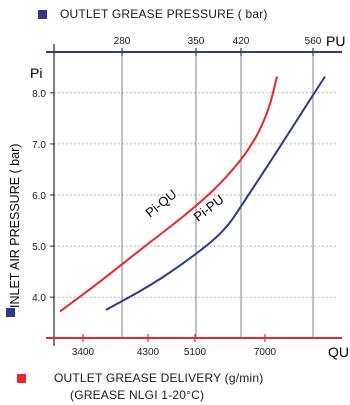 This screenshot has height=405, width=350. I want to click on bottom-axis-title-line1: OUTLET GREASE DELIVERY (g/min), so click(159, 378).